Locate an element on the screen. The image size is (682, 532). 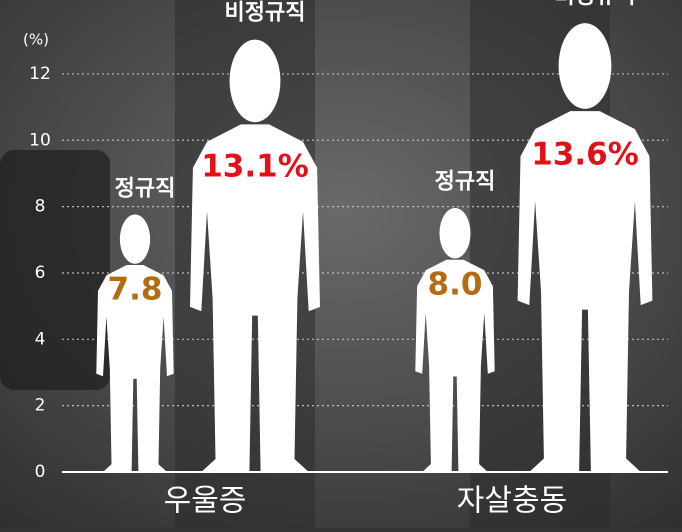
x-tick-label: 우울증 is located at coordinates (205, 501).